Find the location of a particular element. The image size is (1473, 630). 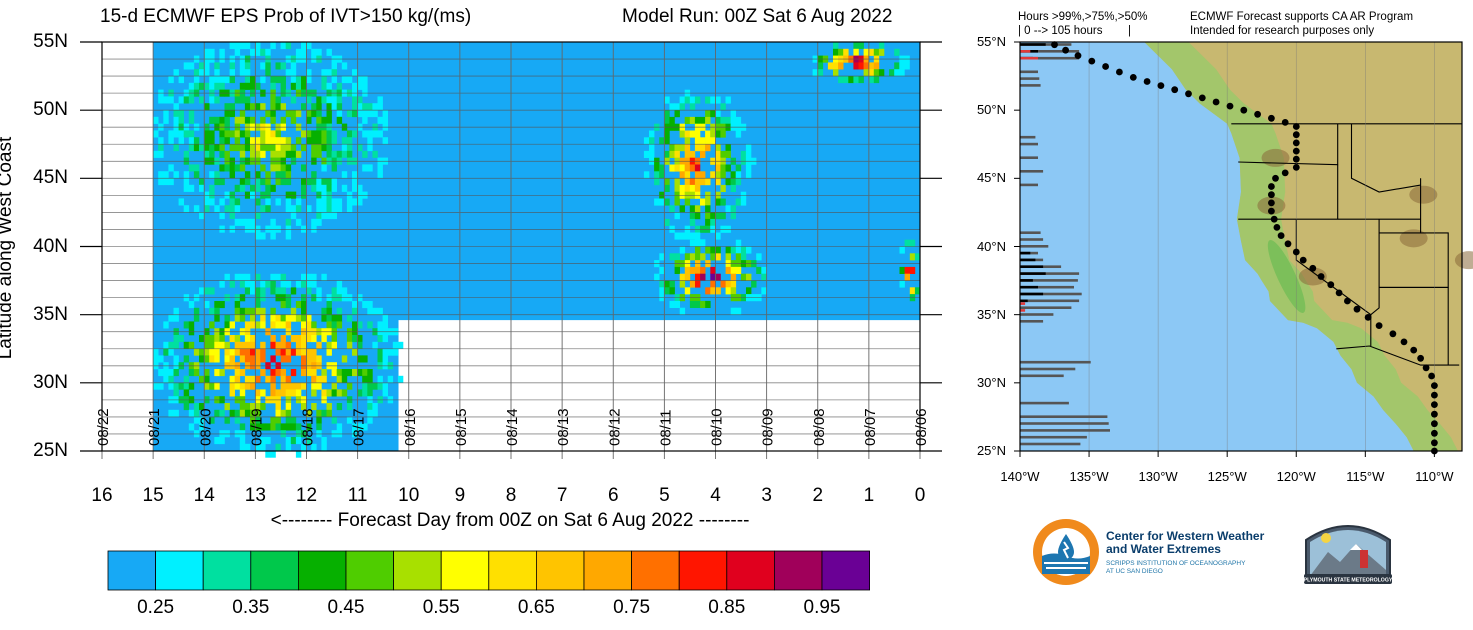

date-label: 08/06 is located at coordinates (921, 427).